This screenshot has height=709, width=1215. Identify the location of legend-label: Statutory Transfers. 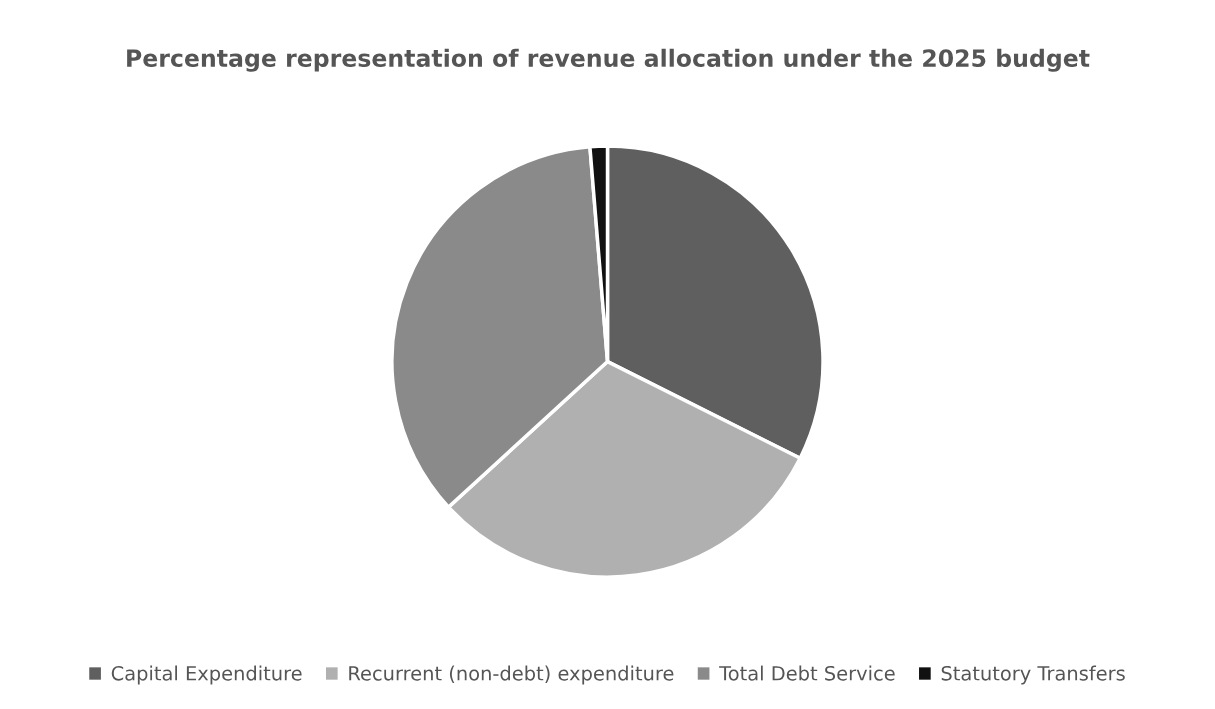
(1033, 675).